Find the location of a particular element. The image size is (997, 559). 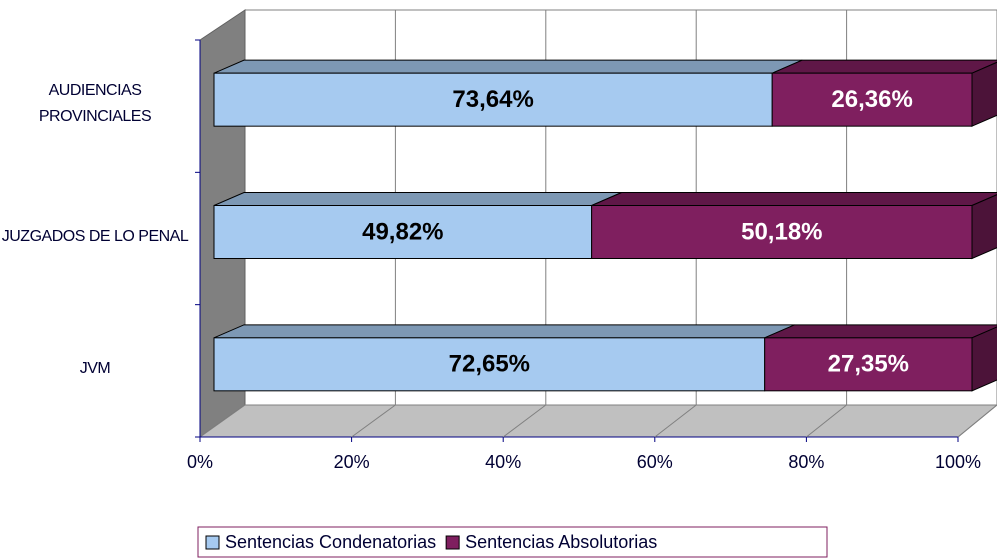

value-label: 26,36% is located at coordinates (871, 99).